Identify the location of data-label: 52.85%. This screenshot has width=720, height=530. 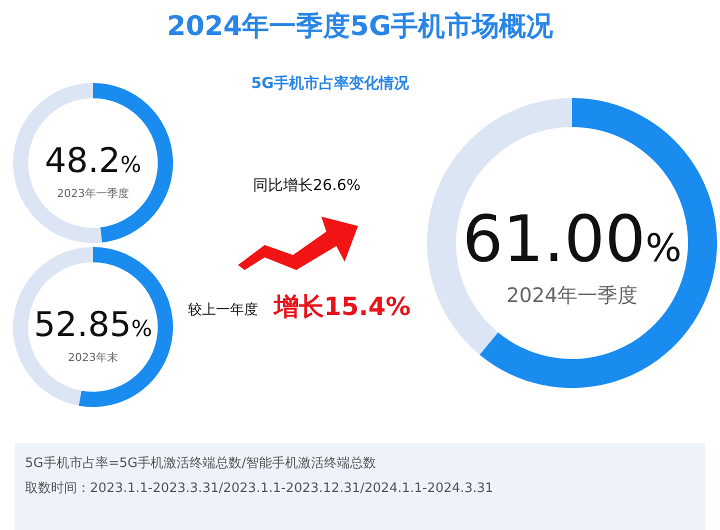
(93, 325).